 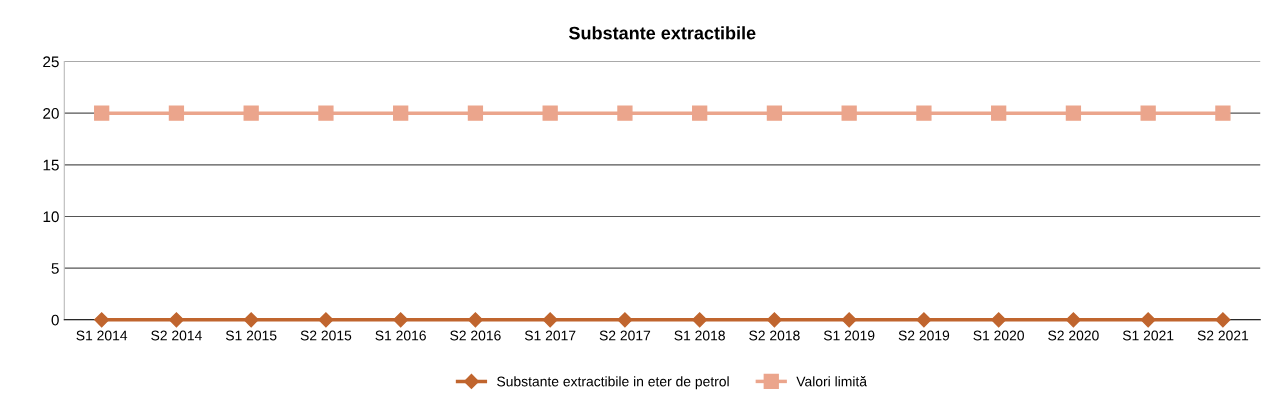 I want to click on legend-label: Valori limită, so click(x=832, y=381).